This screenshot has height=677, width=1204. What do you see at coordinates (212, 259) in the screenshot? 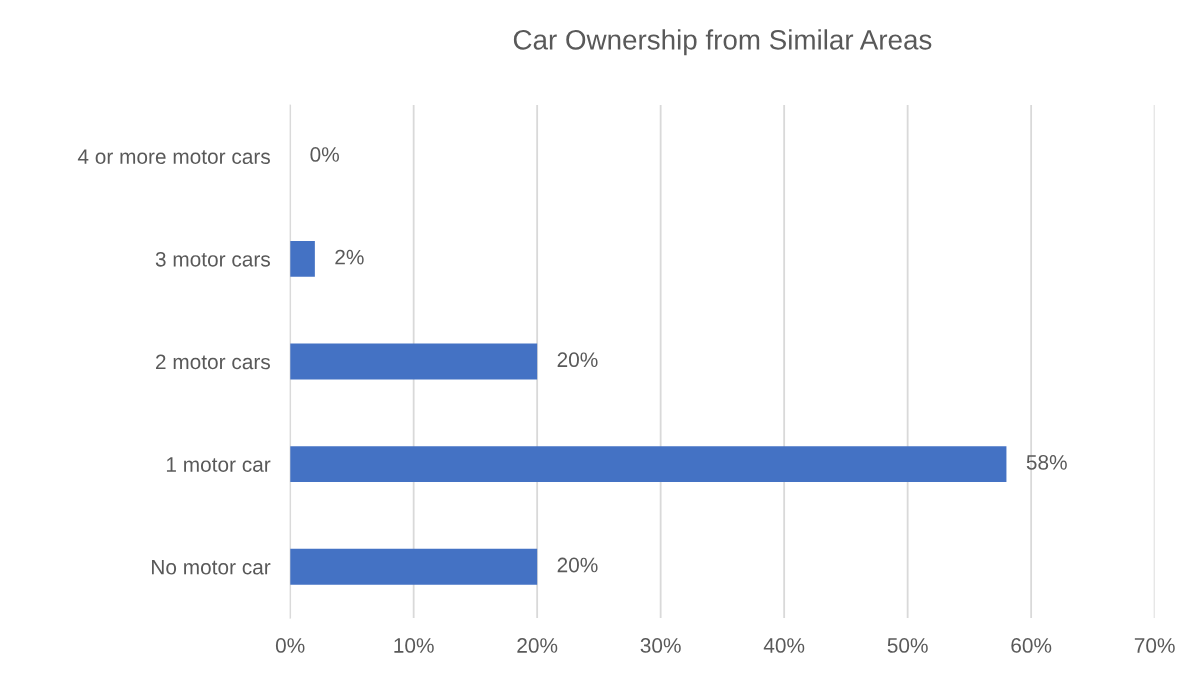
I see `y-tick-label: 3 motor cars` at bounding box center [212, 259].